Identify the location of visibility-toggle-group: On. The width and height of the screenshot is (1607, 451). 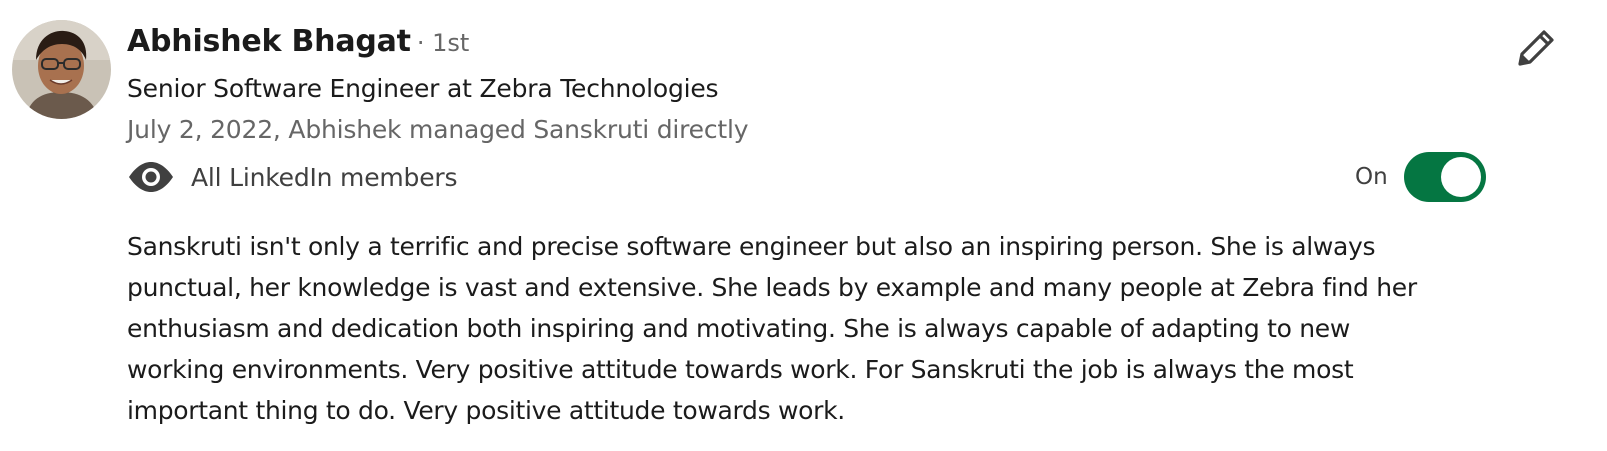
(1420, 177).